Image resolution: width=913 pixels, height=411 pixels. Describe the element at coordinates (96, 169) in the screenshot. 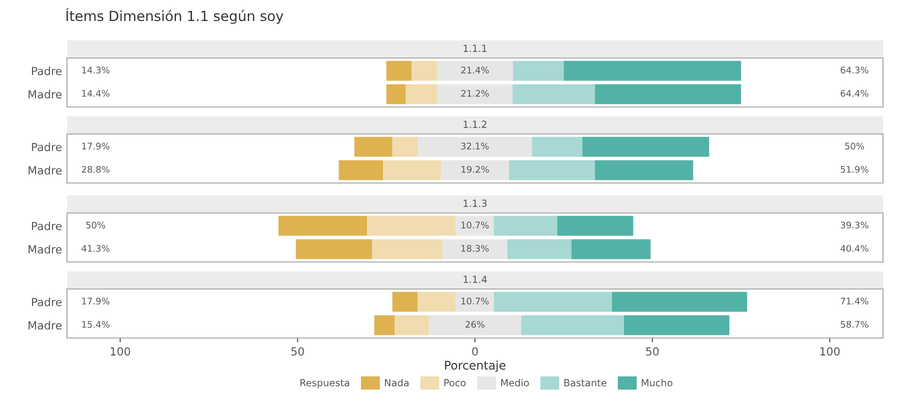

I see `annotation: 28.8%` at that location.